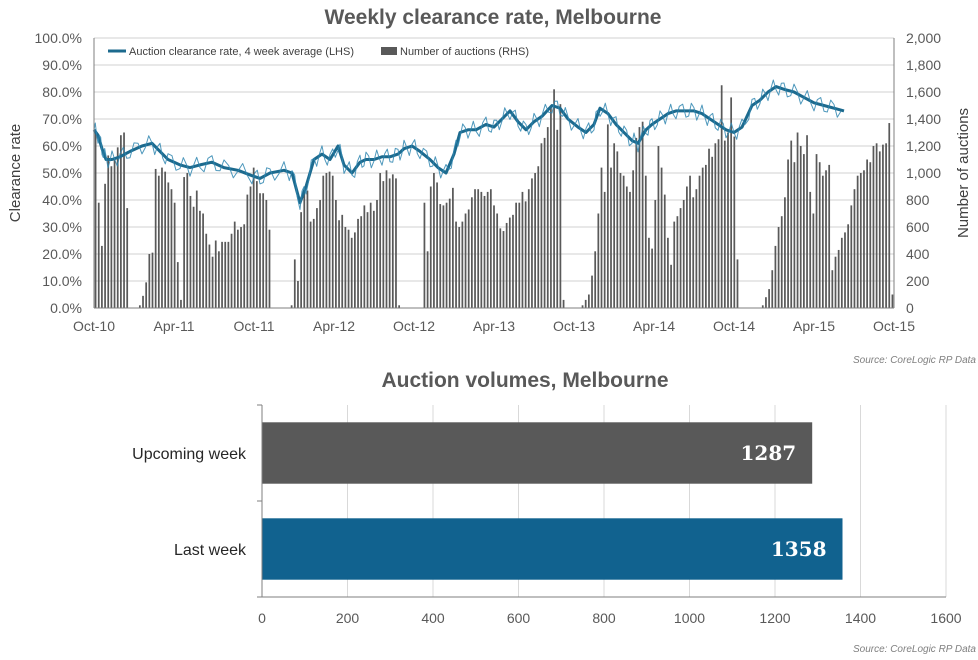 The image size is (978, 660). What do you see at coordinates (493, 17) in the screenshot?
I see `clearance-chart-title: Weekly clearance rate, Melbourne` at bounding box center [493, 17].